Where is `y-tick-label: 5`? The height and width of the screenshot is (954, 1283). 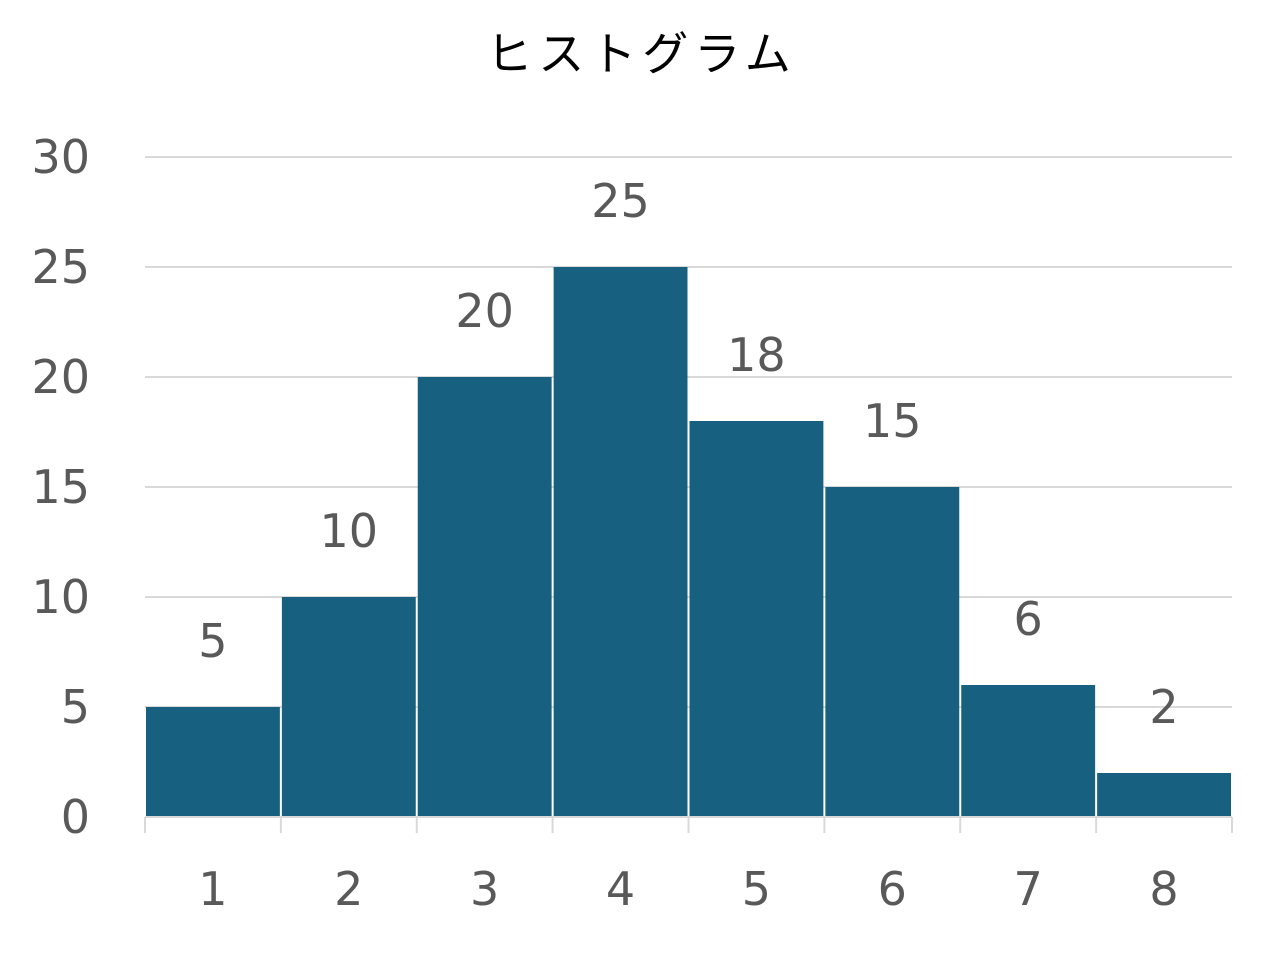 y-tick-label: 5 is located at coordinates (75, 707).